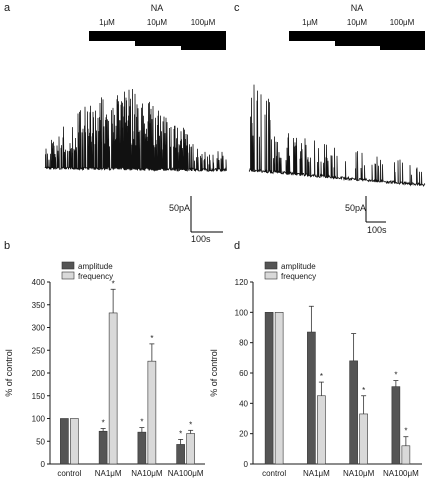 This screenshot has height=500, width=429. Describe the element at coordinates (310, 22) in the screenshot. I see `dose-label-c-1: 1μM` at that location.